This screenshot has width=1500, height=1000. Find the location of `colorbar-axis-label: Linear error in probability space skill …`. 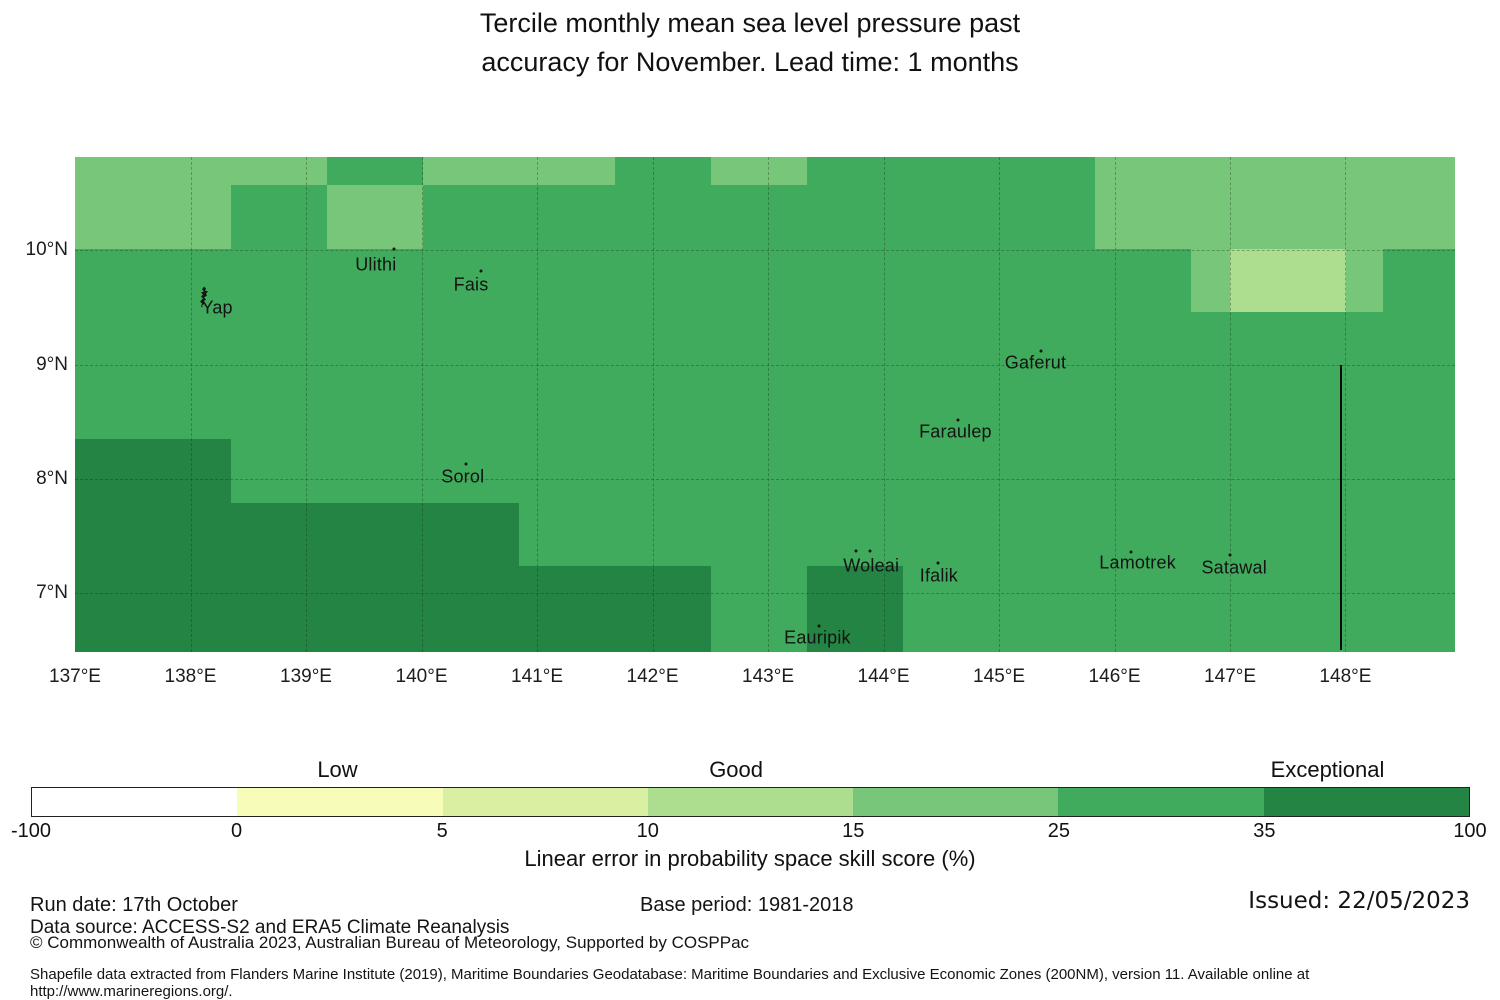

colorbar-axis-label: Linear error in probability space skill … is located at coordinates (750, 858).